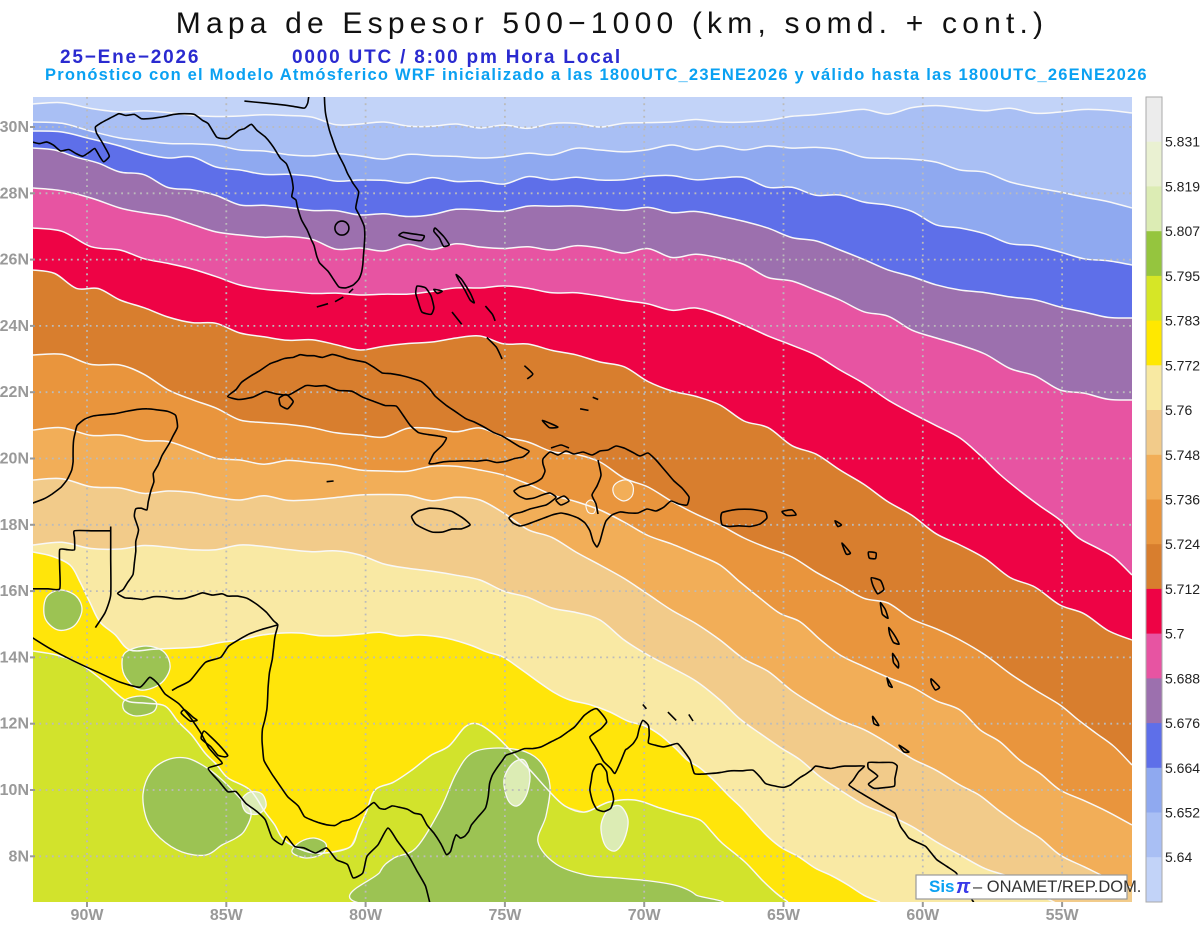  What do you see at coordinates (1063, 915) in the screenshot?
I see `svg-text: 55W` at bounding box center [1063, 915].